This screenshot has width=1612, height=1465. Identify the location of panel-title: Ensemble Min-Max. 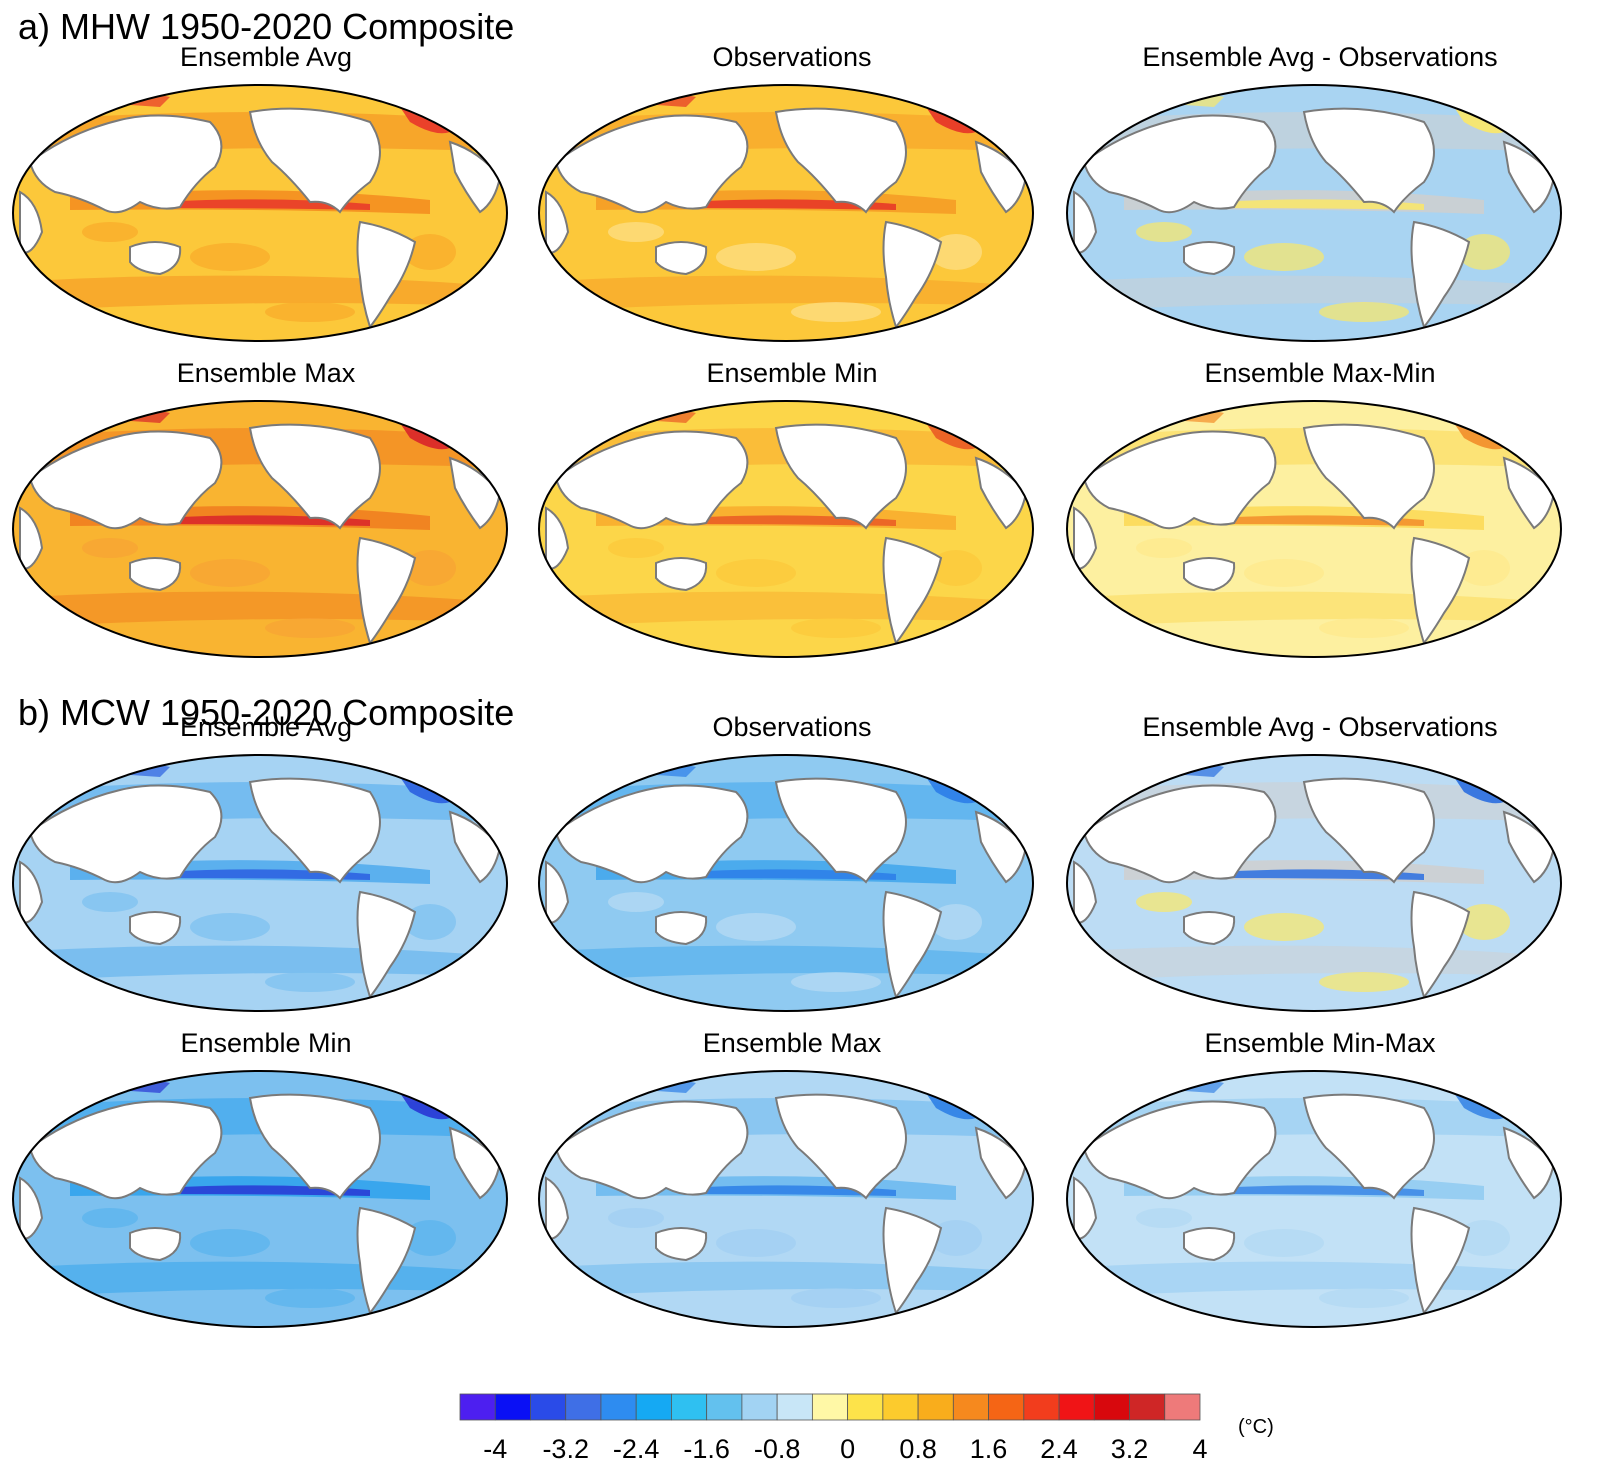
(1320, 1043).